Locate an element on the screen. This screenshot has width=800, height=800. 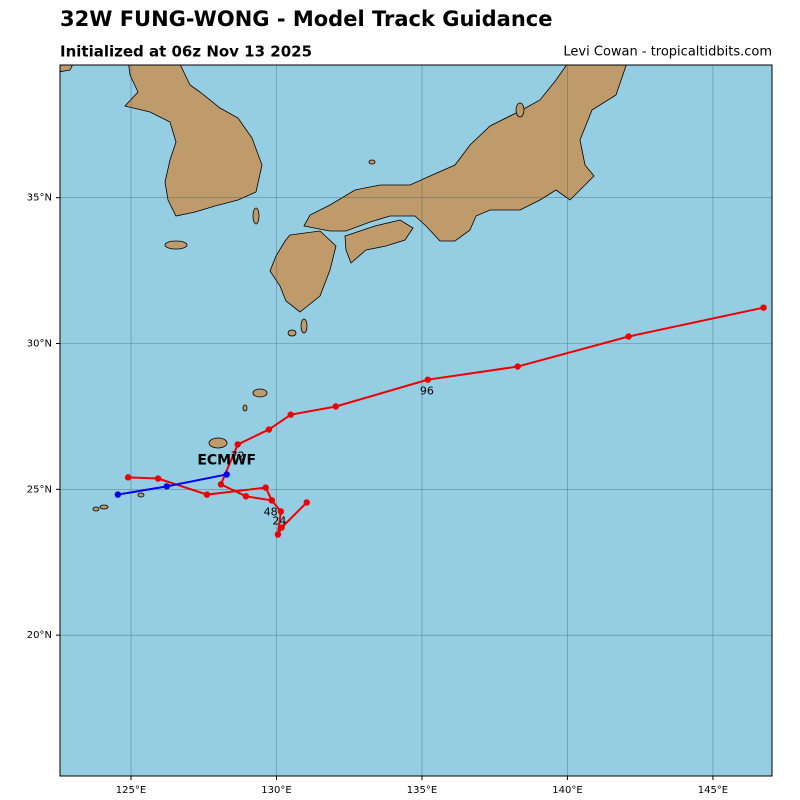
y-tick-label: 30°N is located at coordinates (39, 344).